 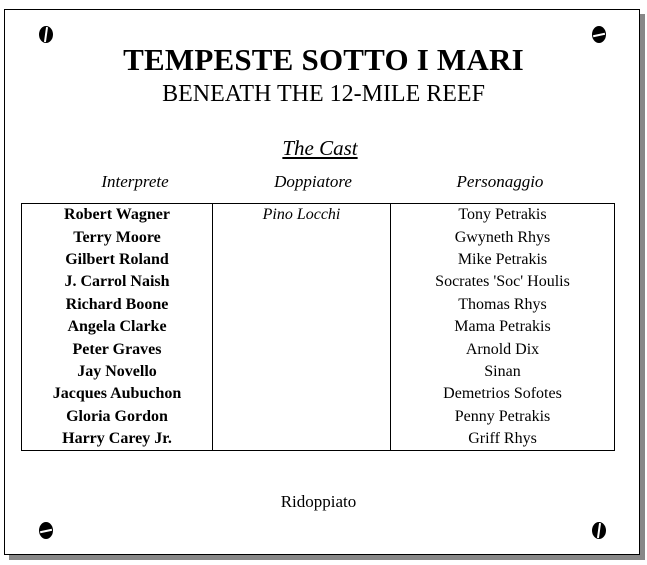 I want to click on actor-cell: Terry Moore, so click(x=117, y=237).